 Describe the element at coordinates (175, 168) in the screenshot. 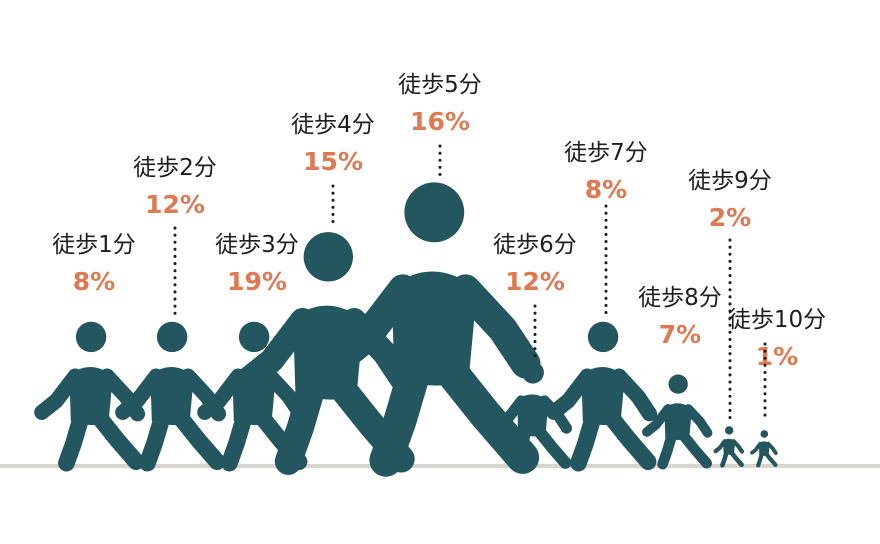

I see `category-label: 徒歩2分` at that location.